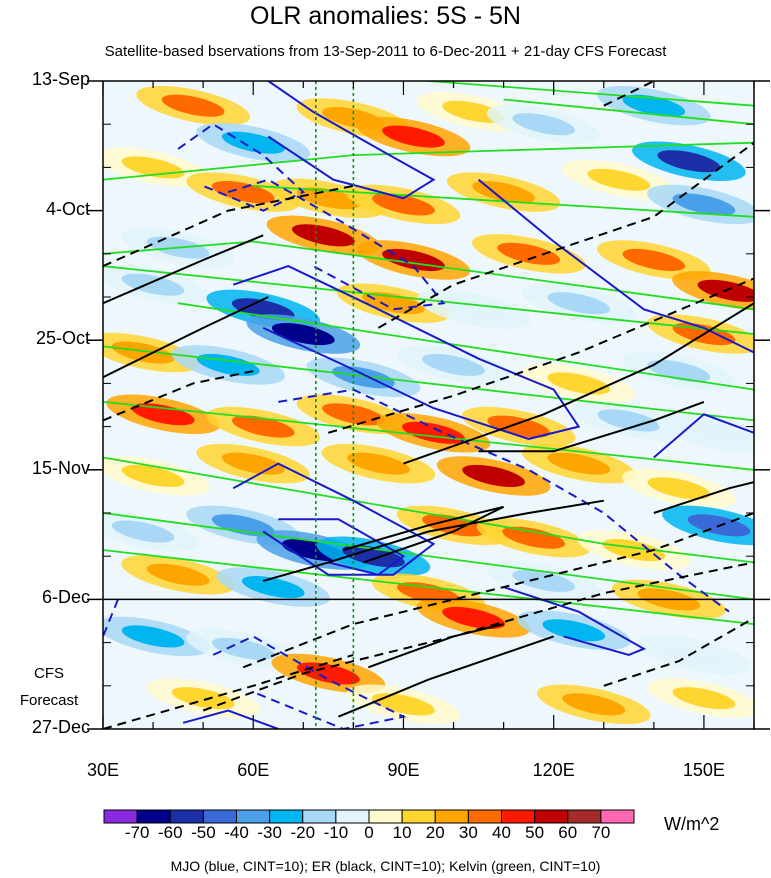 The width and height of the screenshot is (771, 878). I want to click on colorbar-tick-label: 40, so click(501, 832).